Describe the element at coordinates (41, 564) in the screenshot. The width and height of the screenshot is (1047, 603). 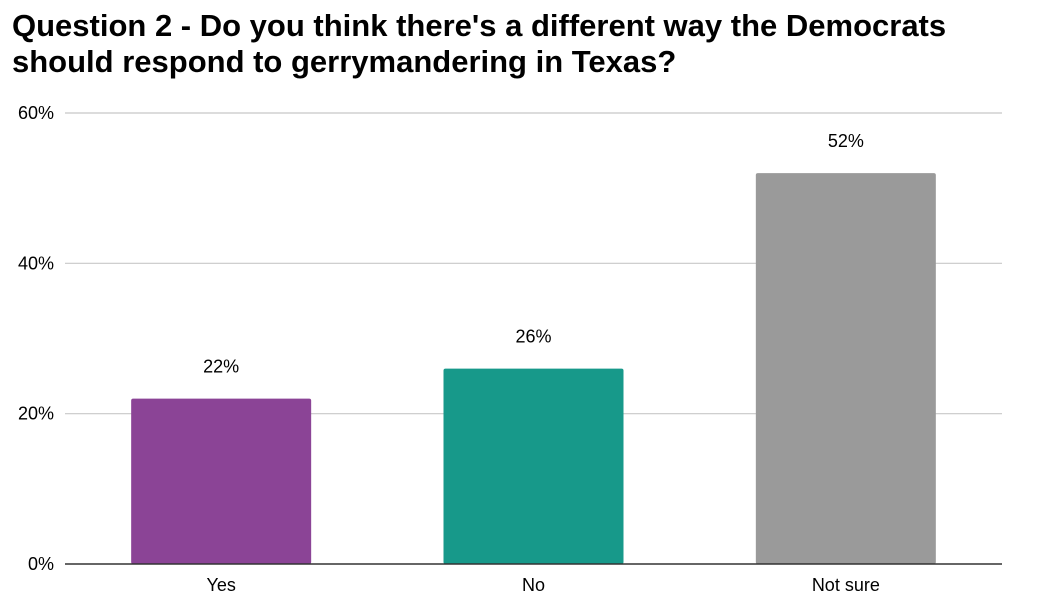
I see `y-tick-label: 0%` at that location.